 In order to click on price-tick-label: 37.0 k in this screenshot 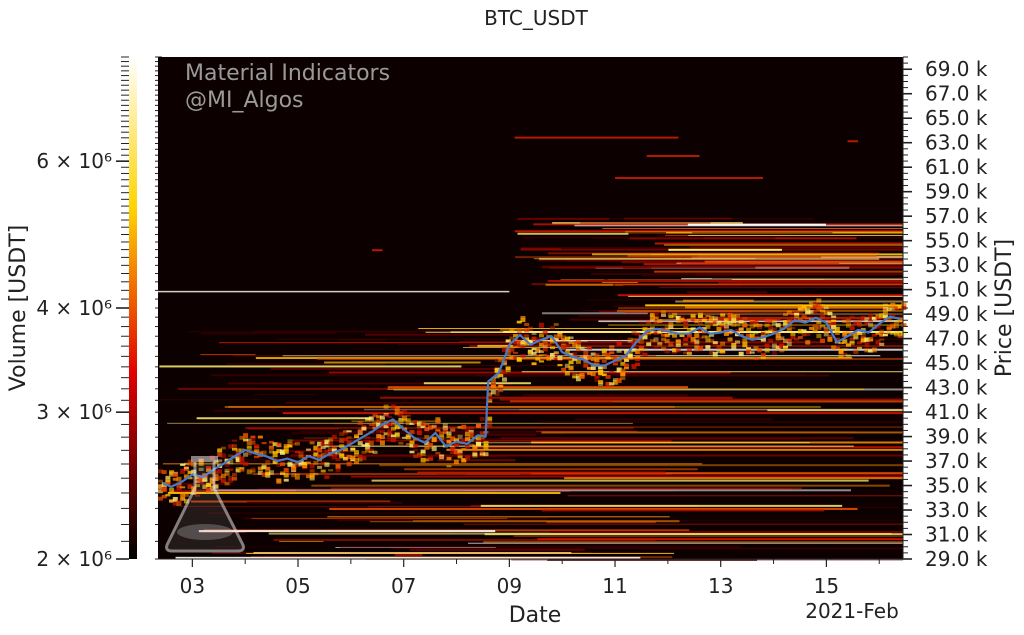, I will do `click(956, 461)`.